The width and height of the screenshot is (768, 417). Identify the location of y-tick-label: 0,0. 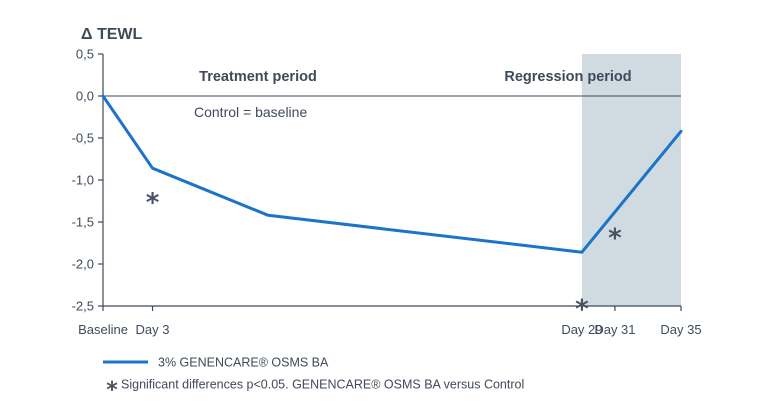
(85, 96).